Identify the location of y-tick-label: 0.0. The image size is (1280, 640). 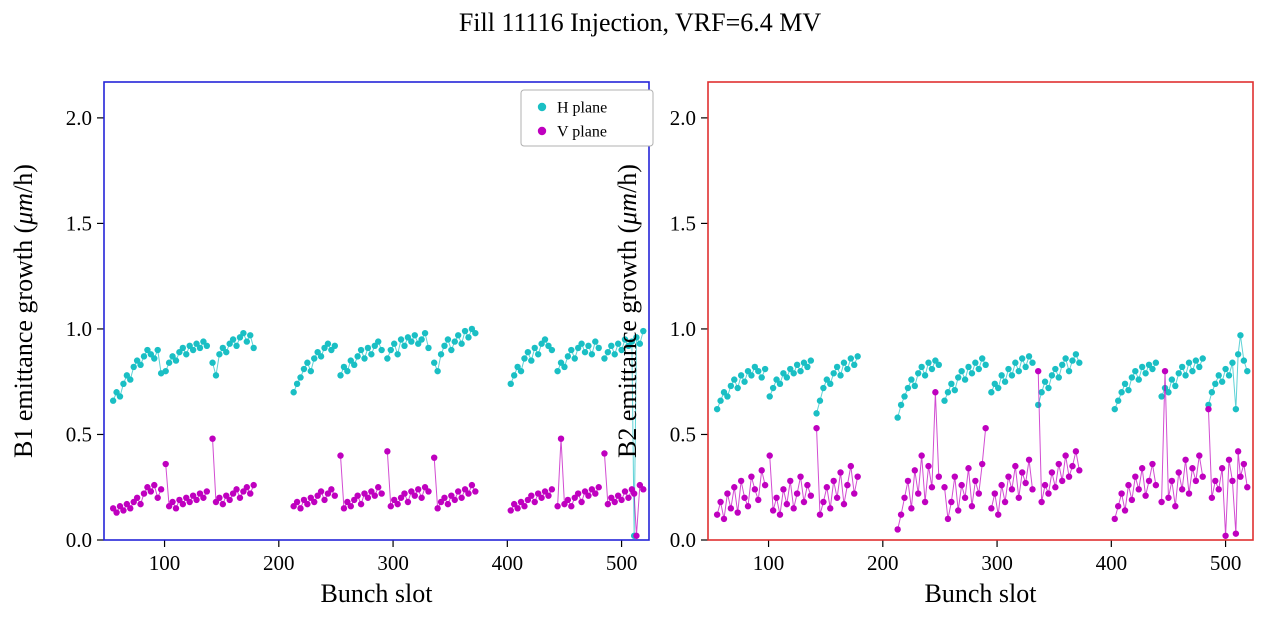
(79, 540).